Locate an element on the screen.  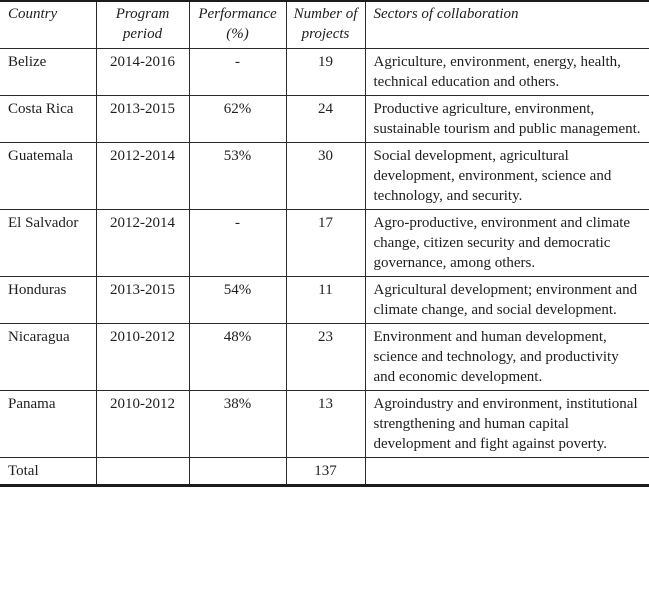
cell-performance: 48% is located at coordinates (238, 357).